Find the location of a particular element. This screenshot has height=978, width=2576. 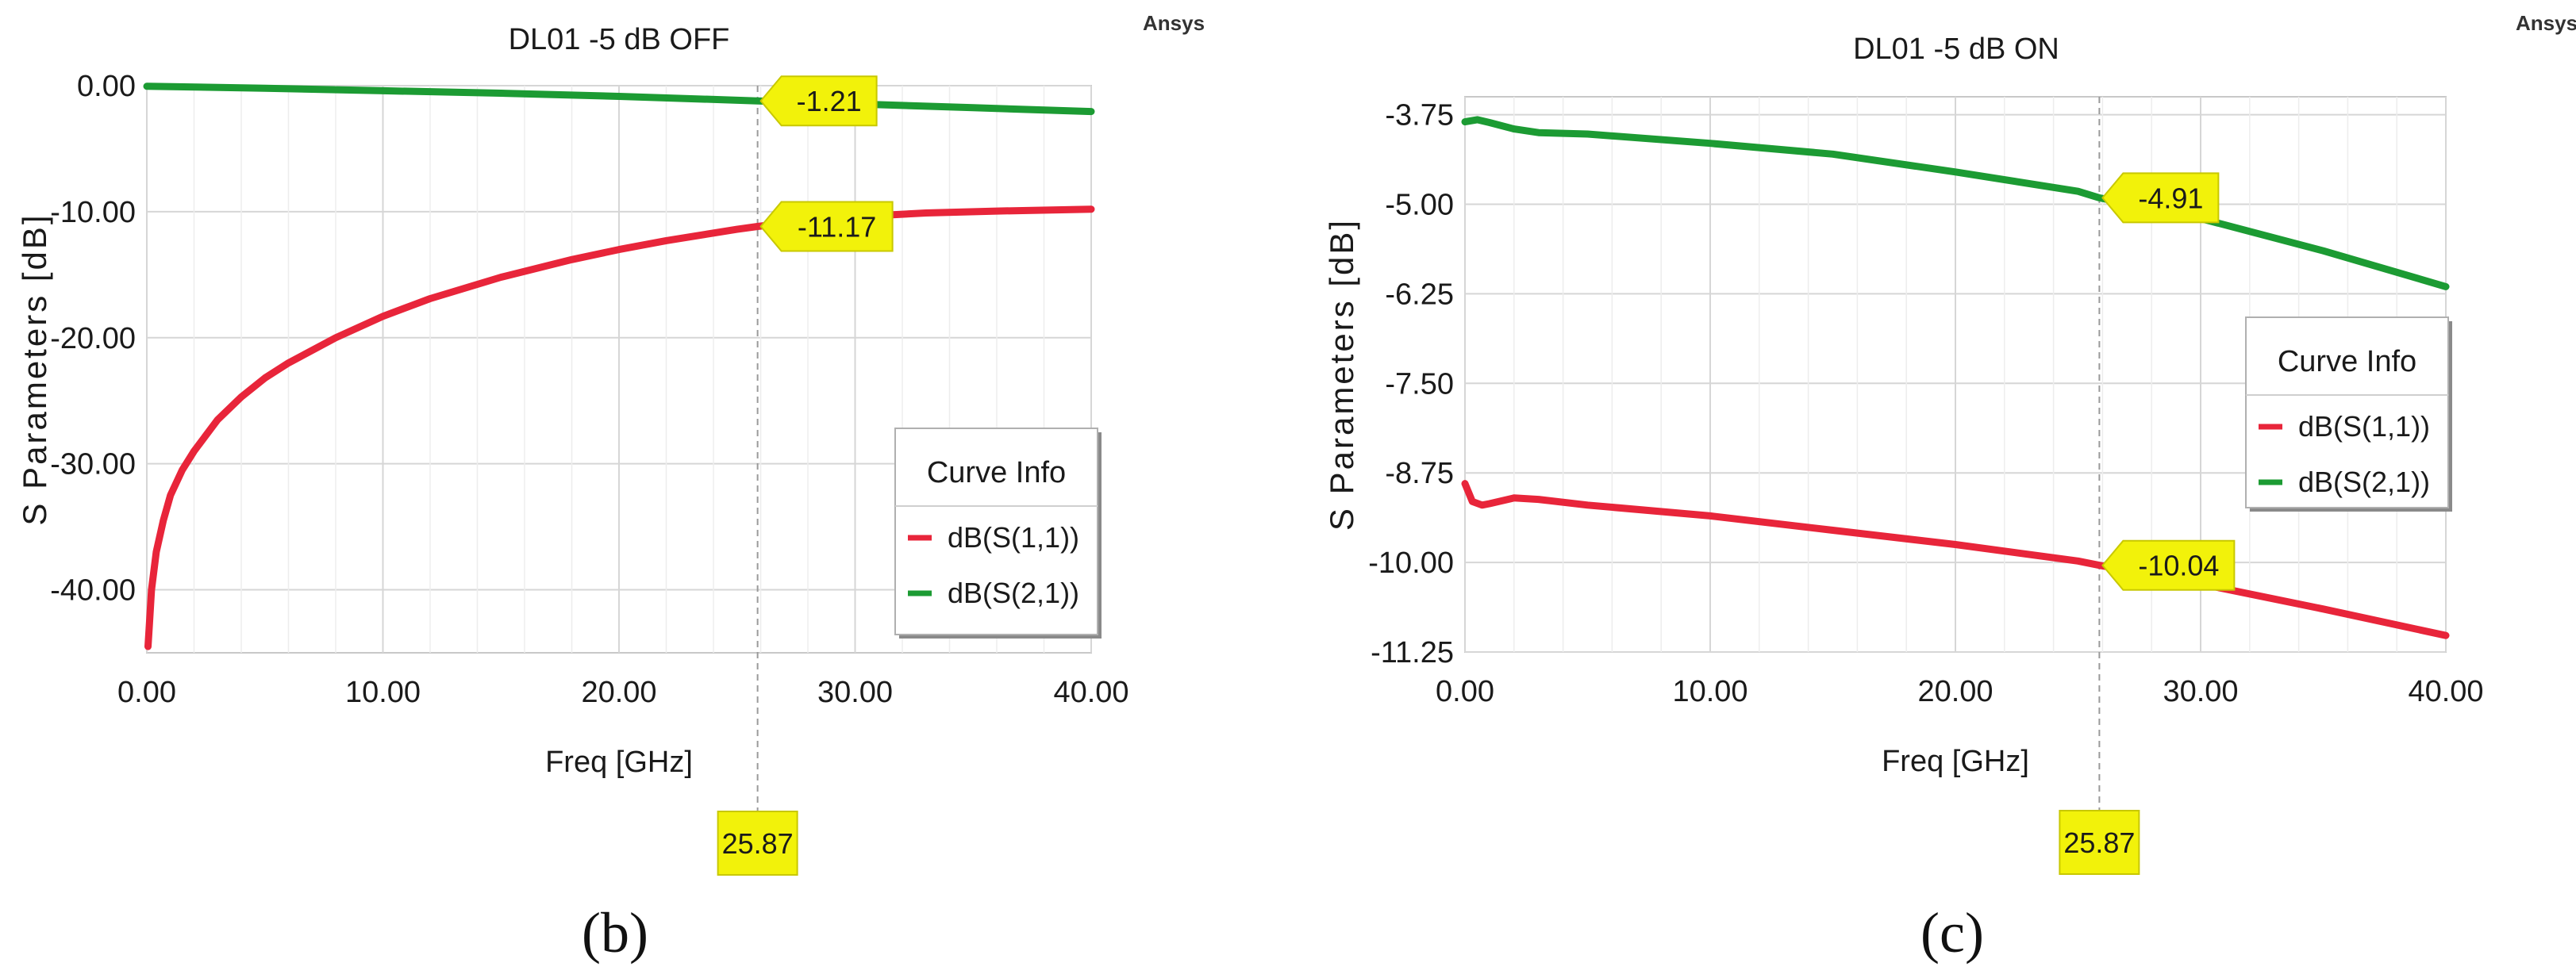

y-tick-label: -5.00 is located at coordinates (1419, 204).